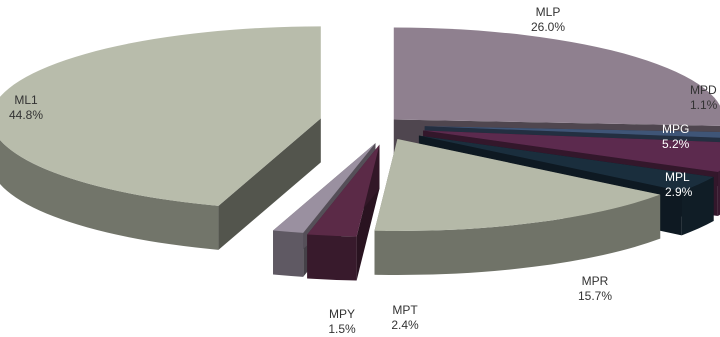 Image resolution: width=720 pixels, height=337 pixels. I want to click on label-ml1-name: ML1, so click(26, 100).